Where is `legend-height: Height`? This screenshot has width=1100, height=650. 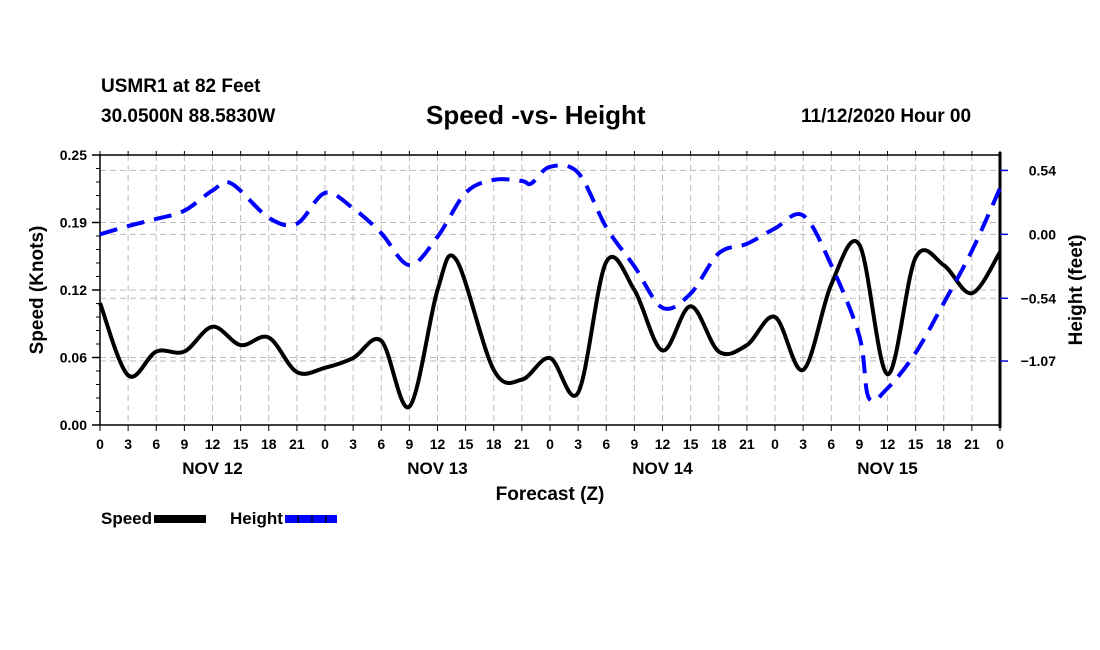 legend-height: Height is located at coordinates (283, 519).